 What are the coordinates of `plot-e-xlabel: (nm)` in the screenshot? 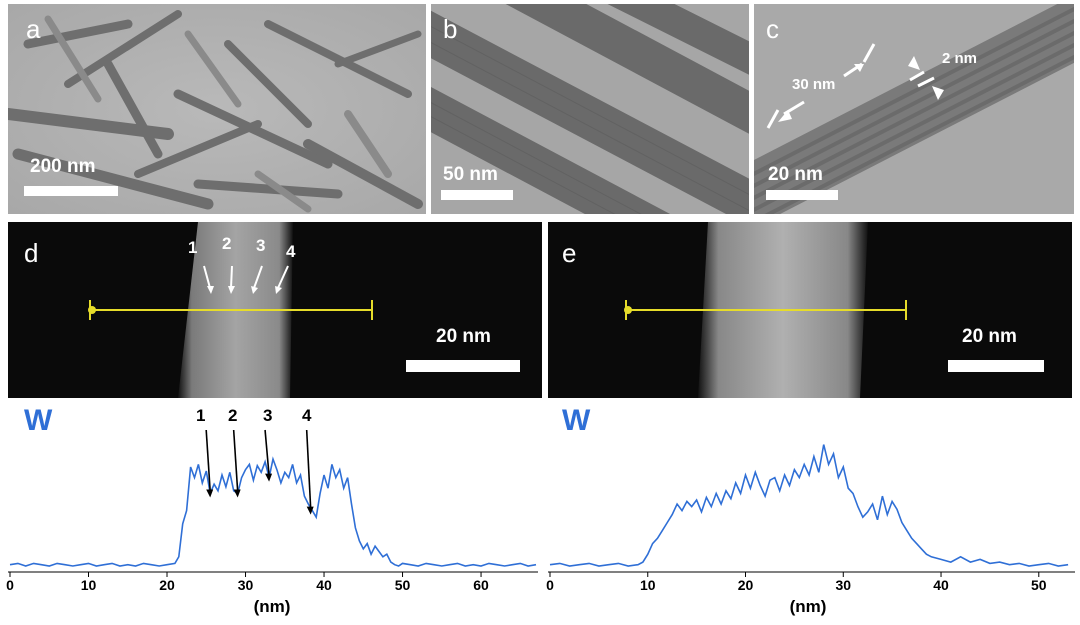 It's located at (808, 606).